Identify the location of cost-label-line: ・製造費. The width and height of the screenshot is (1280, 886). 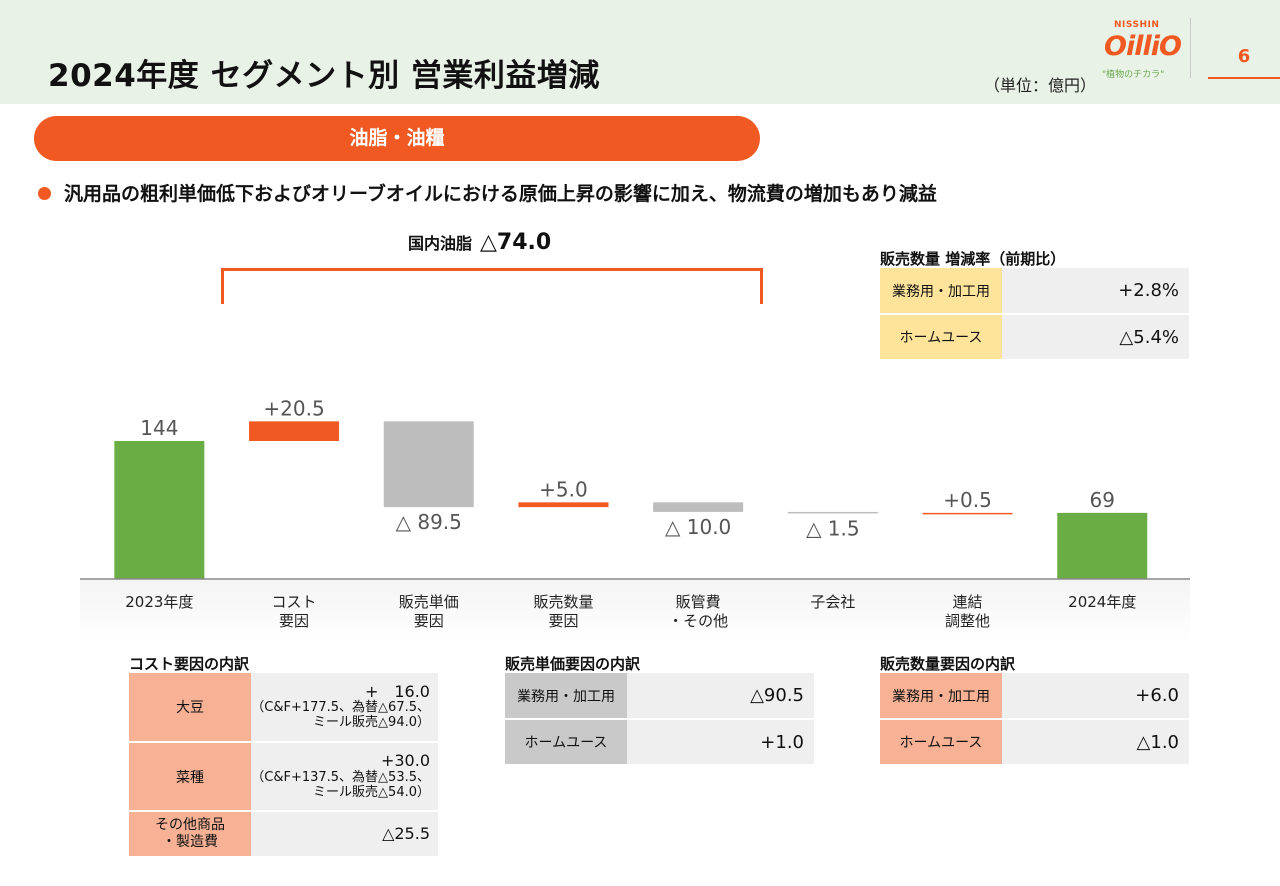
(190, 842).